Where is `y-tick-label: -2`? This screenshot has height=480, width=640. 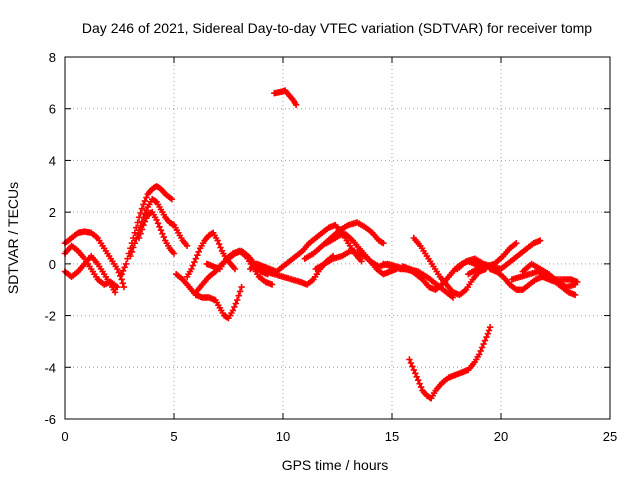 y-tick-label: -2 is located at coordinates (50, 316).